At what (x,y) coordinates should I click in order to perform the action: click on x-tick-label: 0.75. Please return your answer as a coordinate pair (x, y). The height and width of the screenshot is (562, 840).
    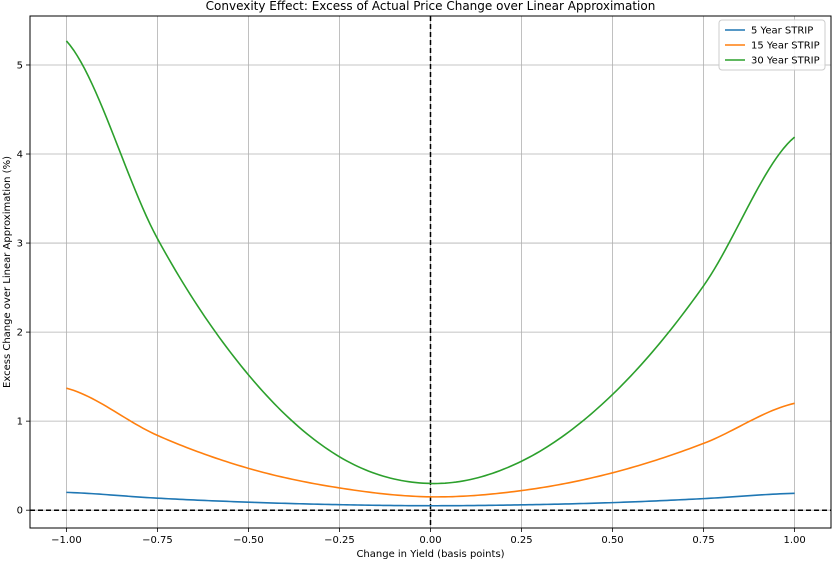
    Looking at the image, I should click on (703, 540).